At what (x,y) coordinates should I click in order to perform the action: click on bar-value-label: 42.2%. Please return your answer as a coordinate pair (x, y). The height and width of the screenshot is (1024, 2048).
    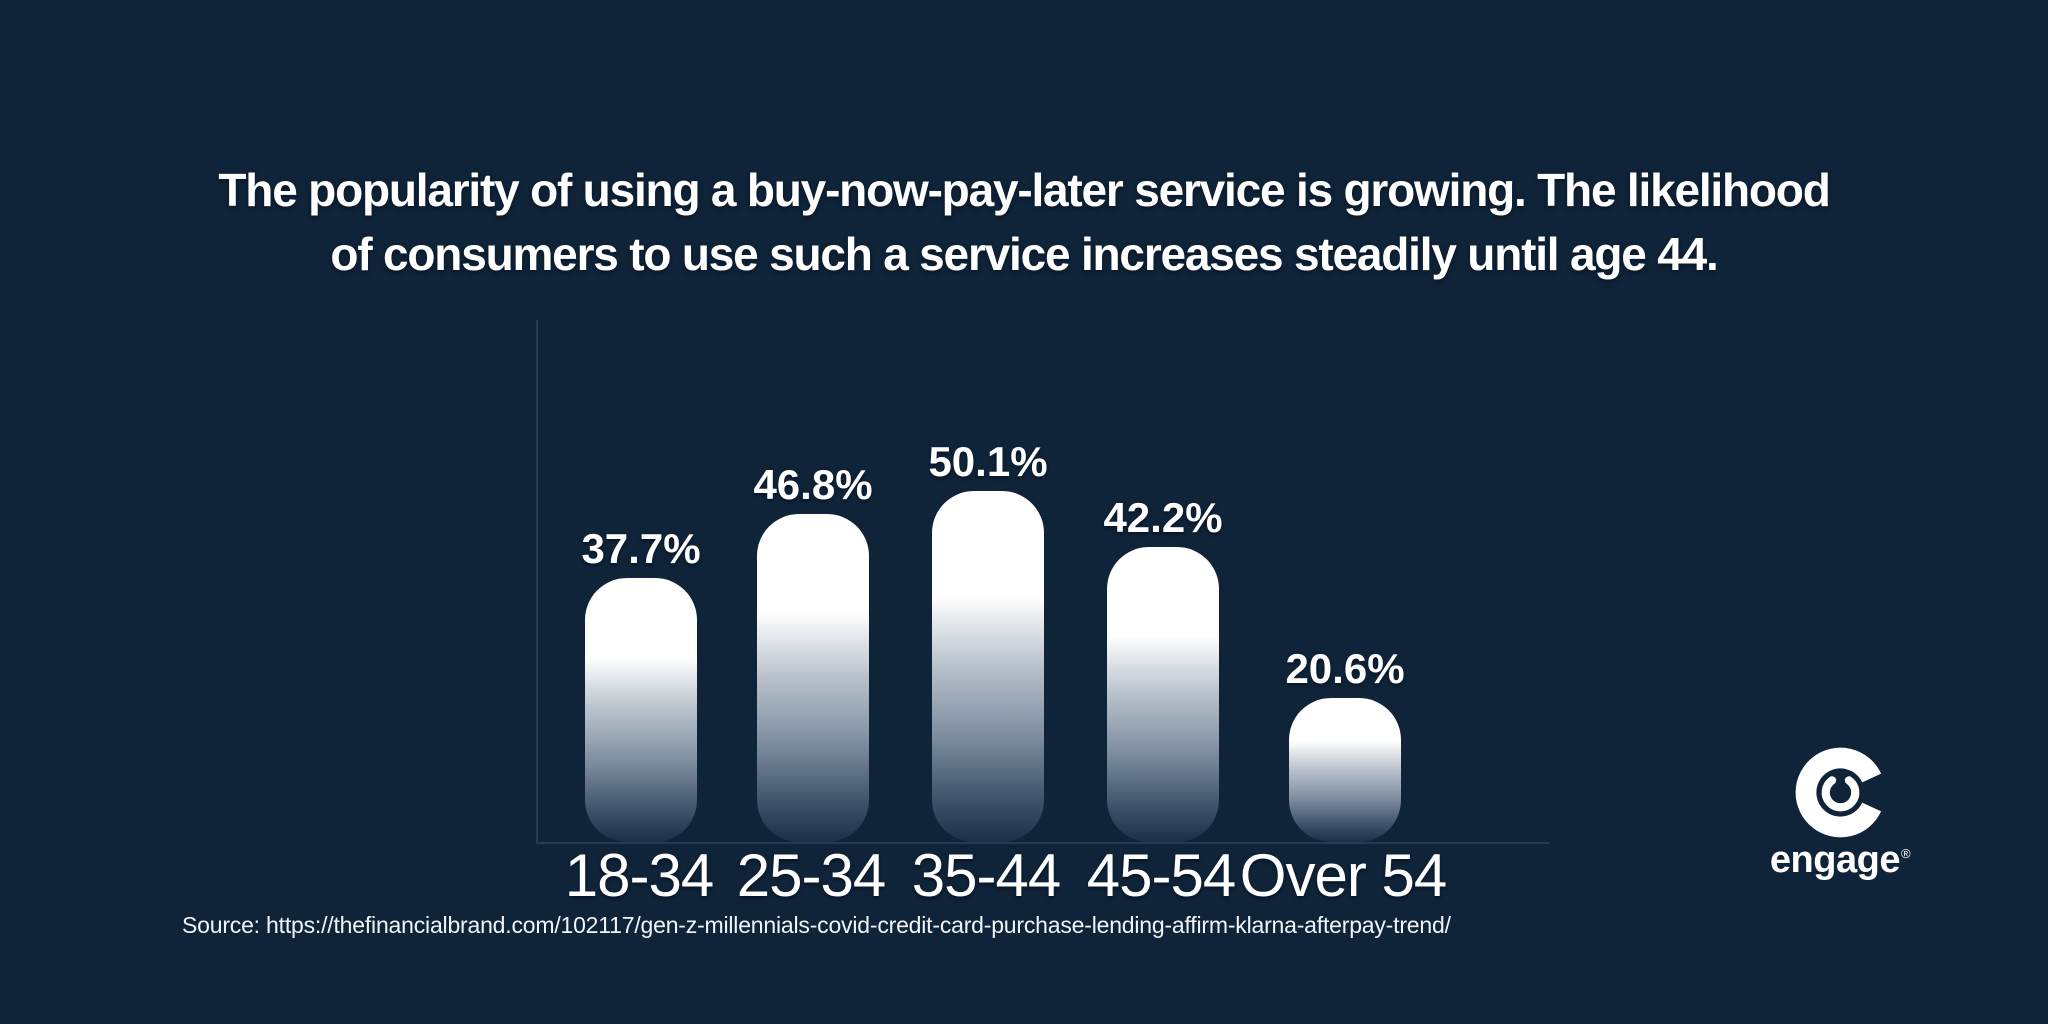
    Looking at the image, I should click on (1163, 517).